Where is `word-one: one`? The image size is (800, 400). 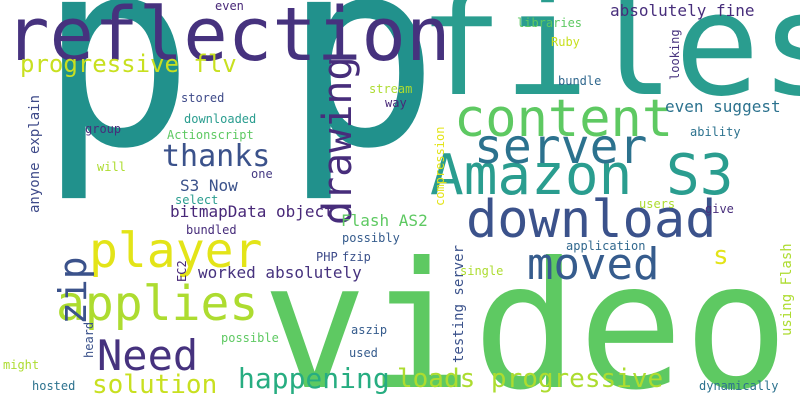
word-one: one is located at coordinates (262, 174).